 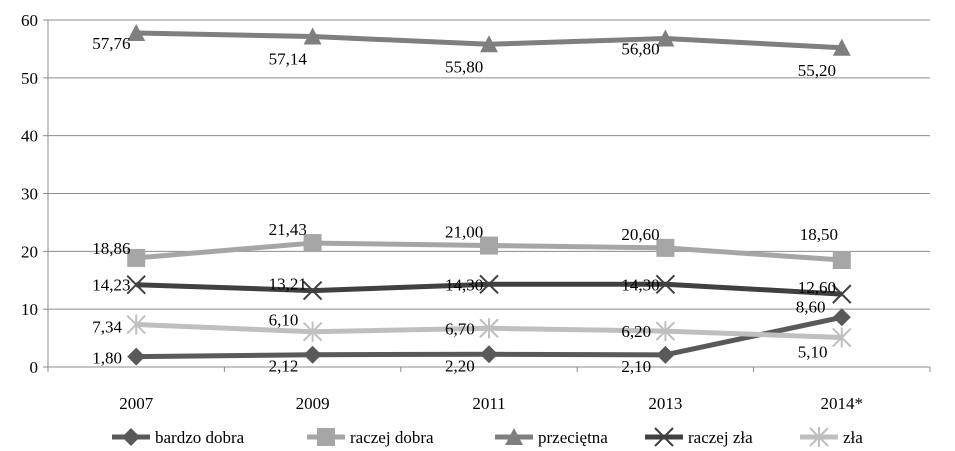 What do you see at coordinates (288, 59) in the screenshot?
I see `data-label-przeciętna: 57,14` at bounding box center [288, 59].